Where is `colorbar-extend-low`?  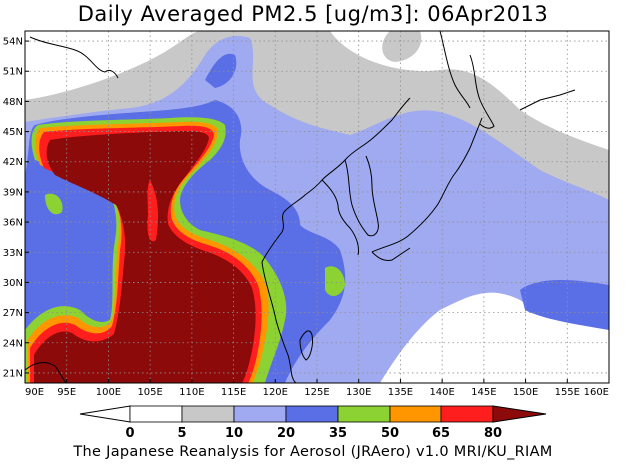 colorbar-extend-low is located at coordinates (105, 414).